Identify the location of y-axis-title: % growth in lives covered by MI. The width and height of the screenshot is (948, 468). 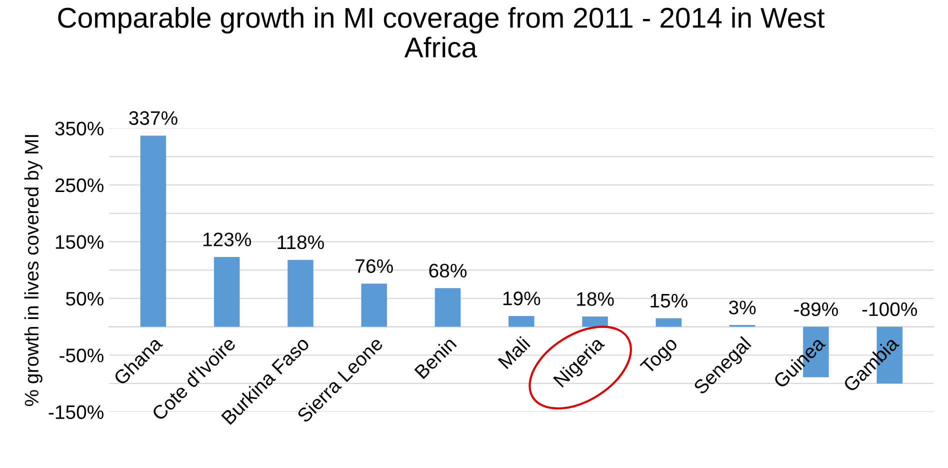
(33, 270).